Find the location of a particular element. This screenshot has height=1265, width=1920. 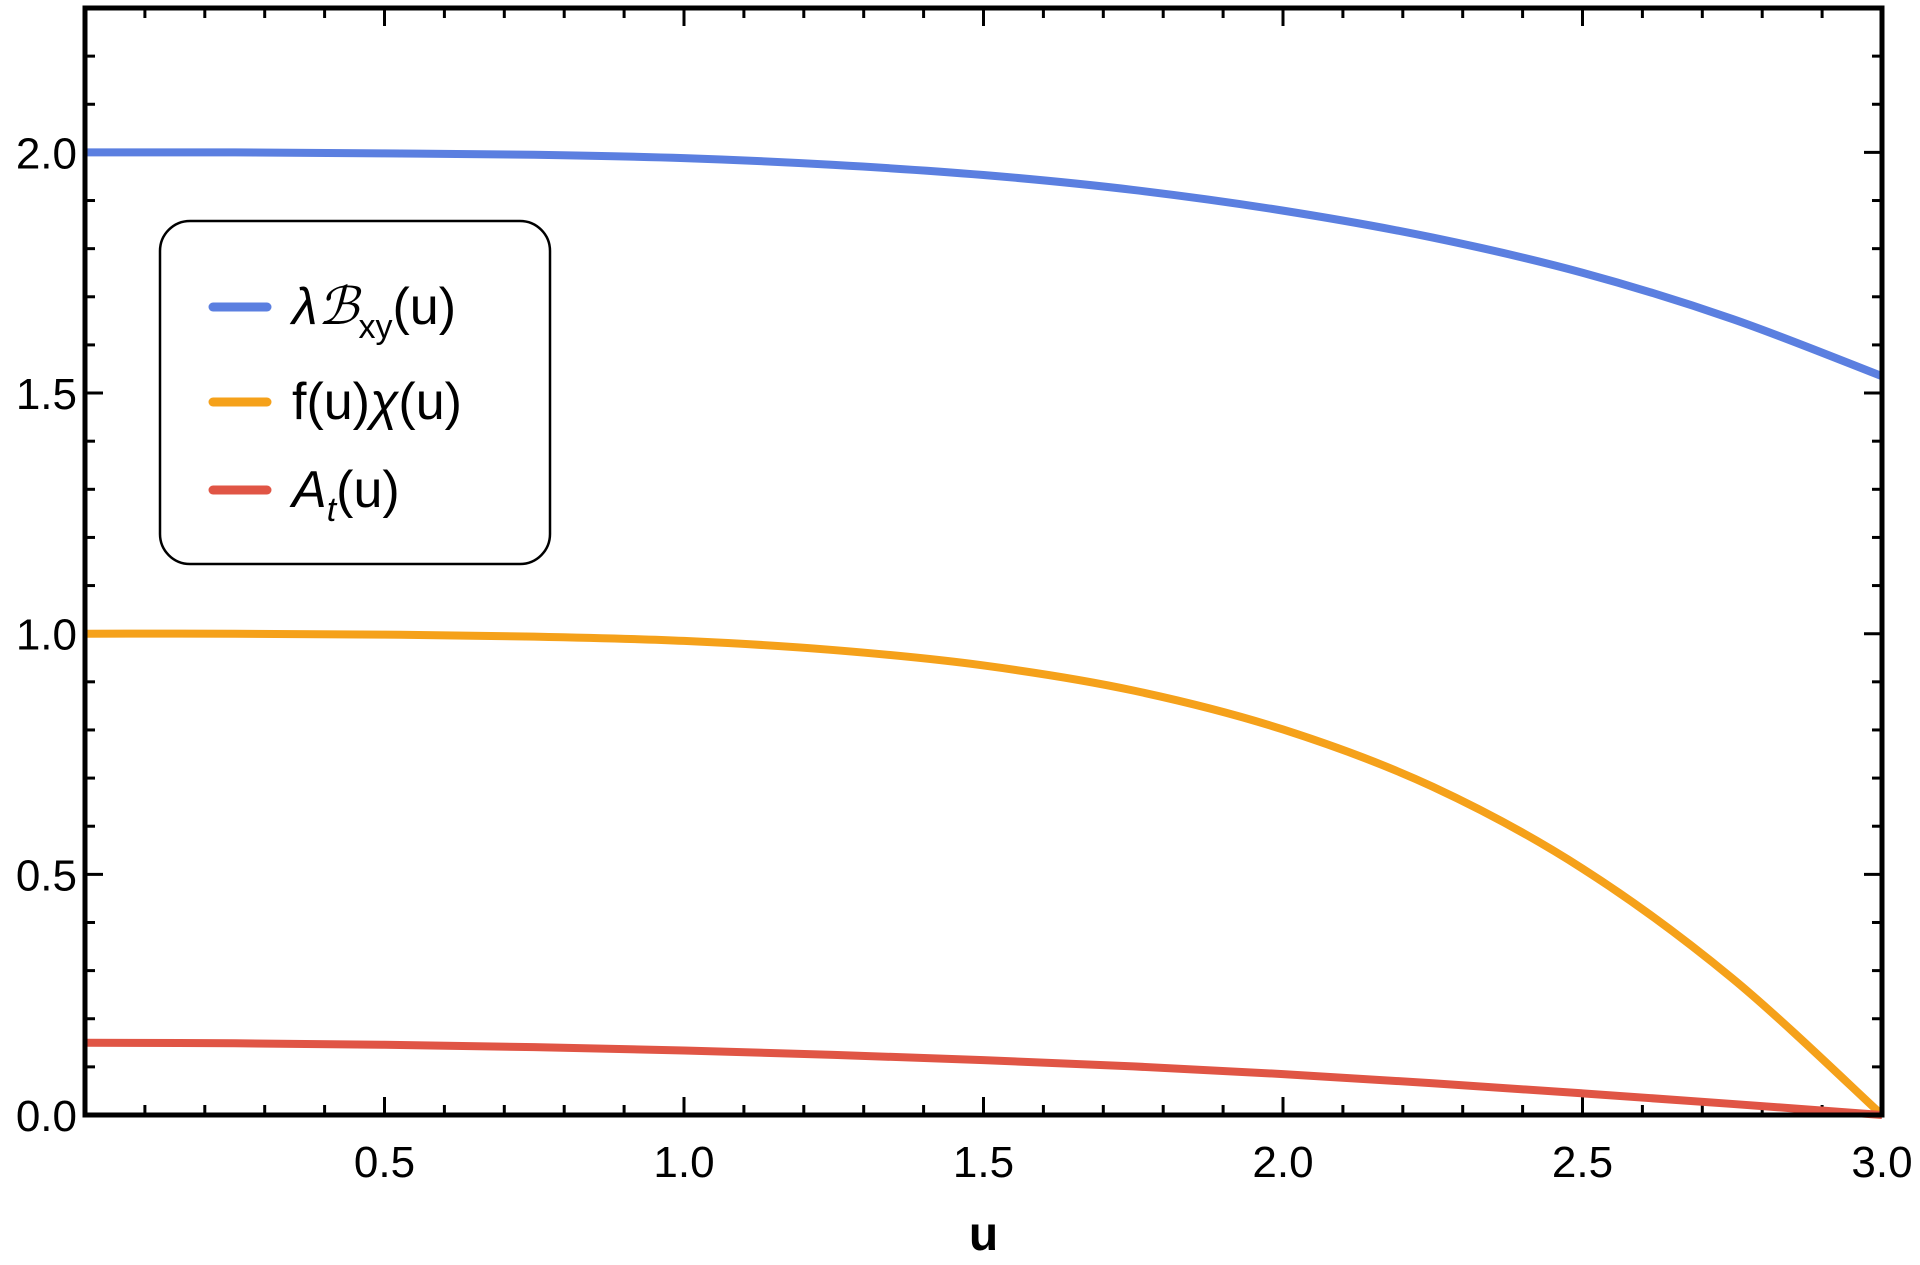

y-tick-label: 0.0 is located at coordinates (46, 1116).